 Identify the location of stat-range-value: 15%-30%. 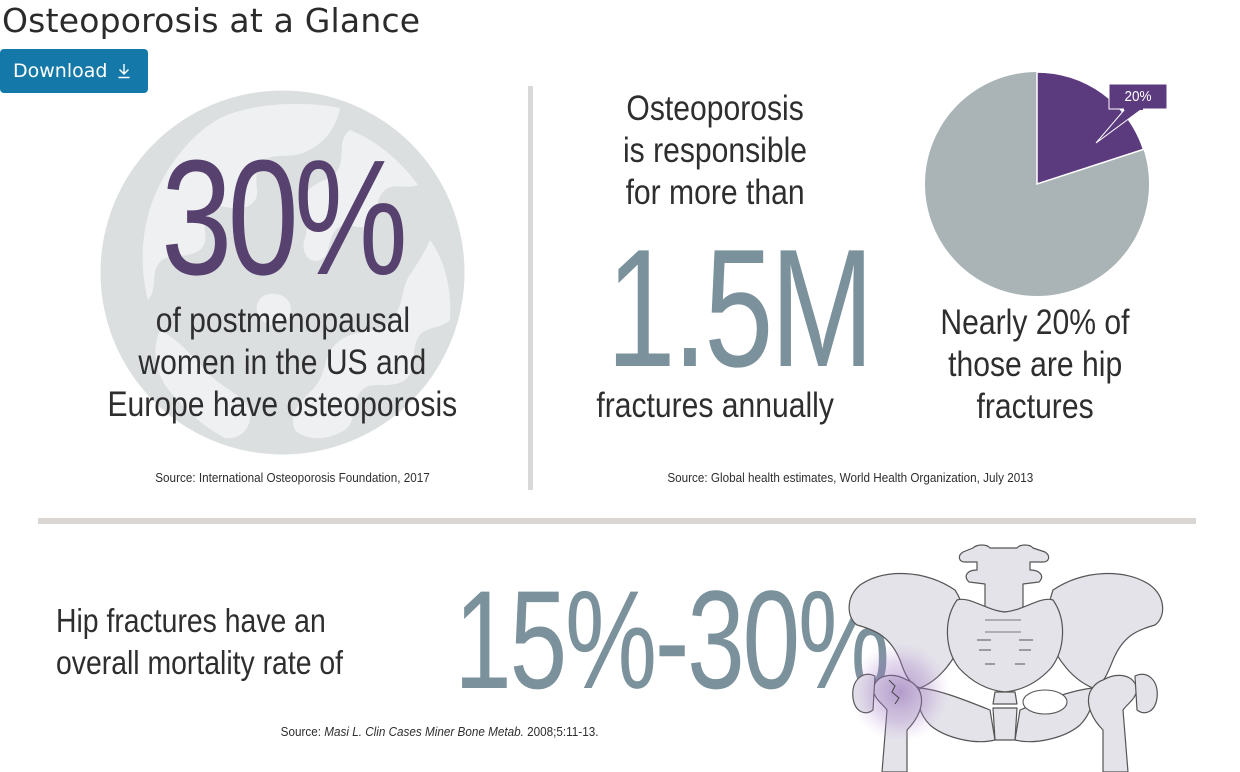
(672, 639).